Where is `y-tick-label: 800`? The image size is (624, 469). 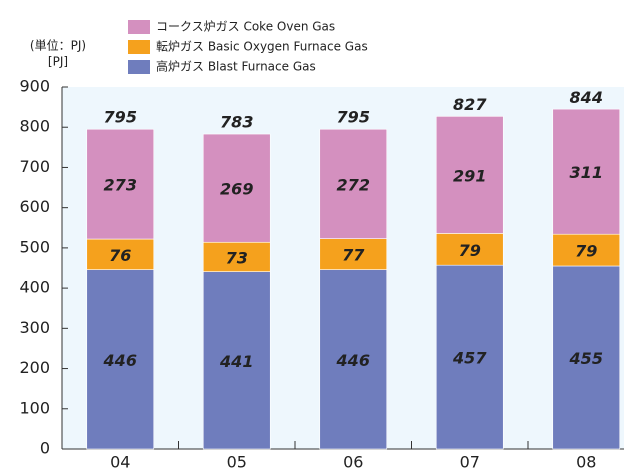 y-tick-label: 800 is located at coordinates (34, 126).